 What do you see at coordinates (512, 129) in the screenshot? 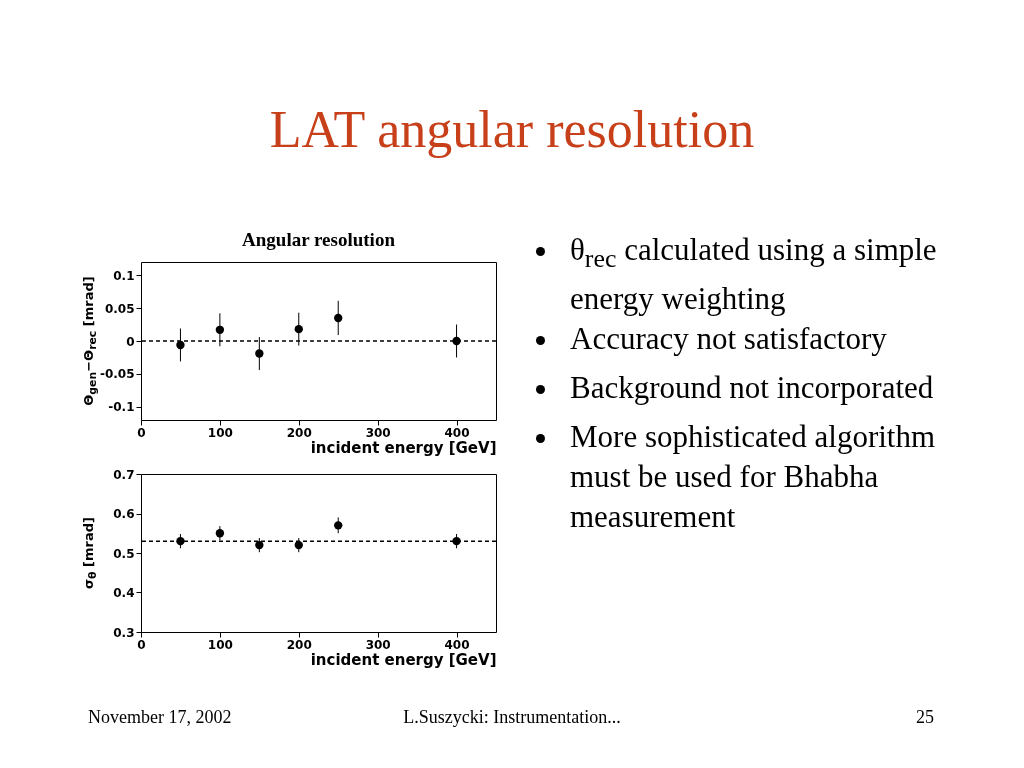
I see `text: LAT angular resolution` at bounding box center [512, 129].